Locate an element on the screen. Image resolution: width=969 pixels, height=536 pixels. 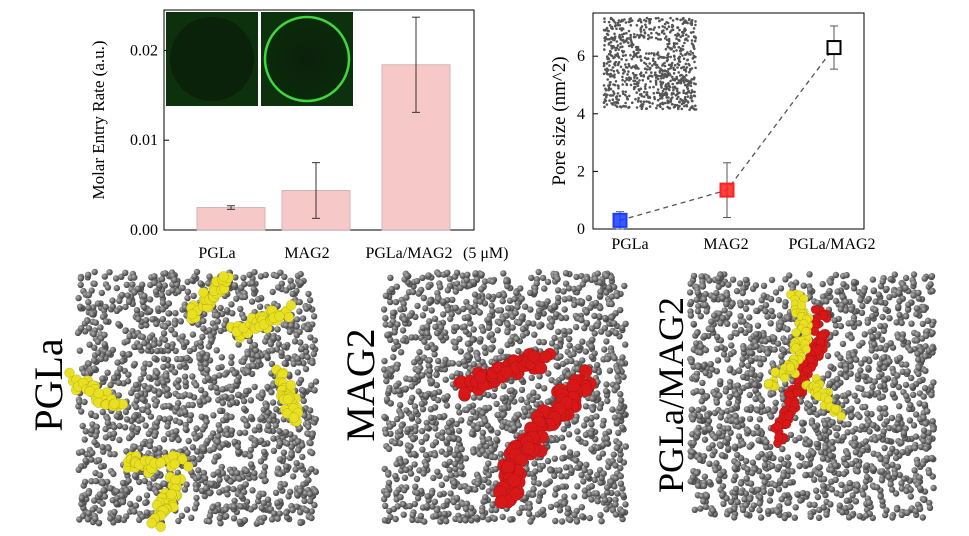
concentration-annotation: (5 μM) is located at coordinates (485, 253).